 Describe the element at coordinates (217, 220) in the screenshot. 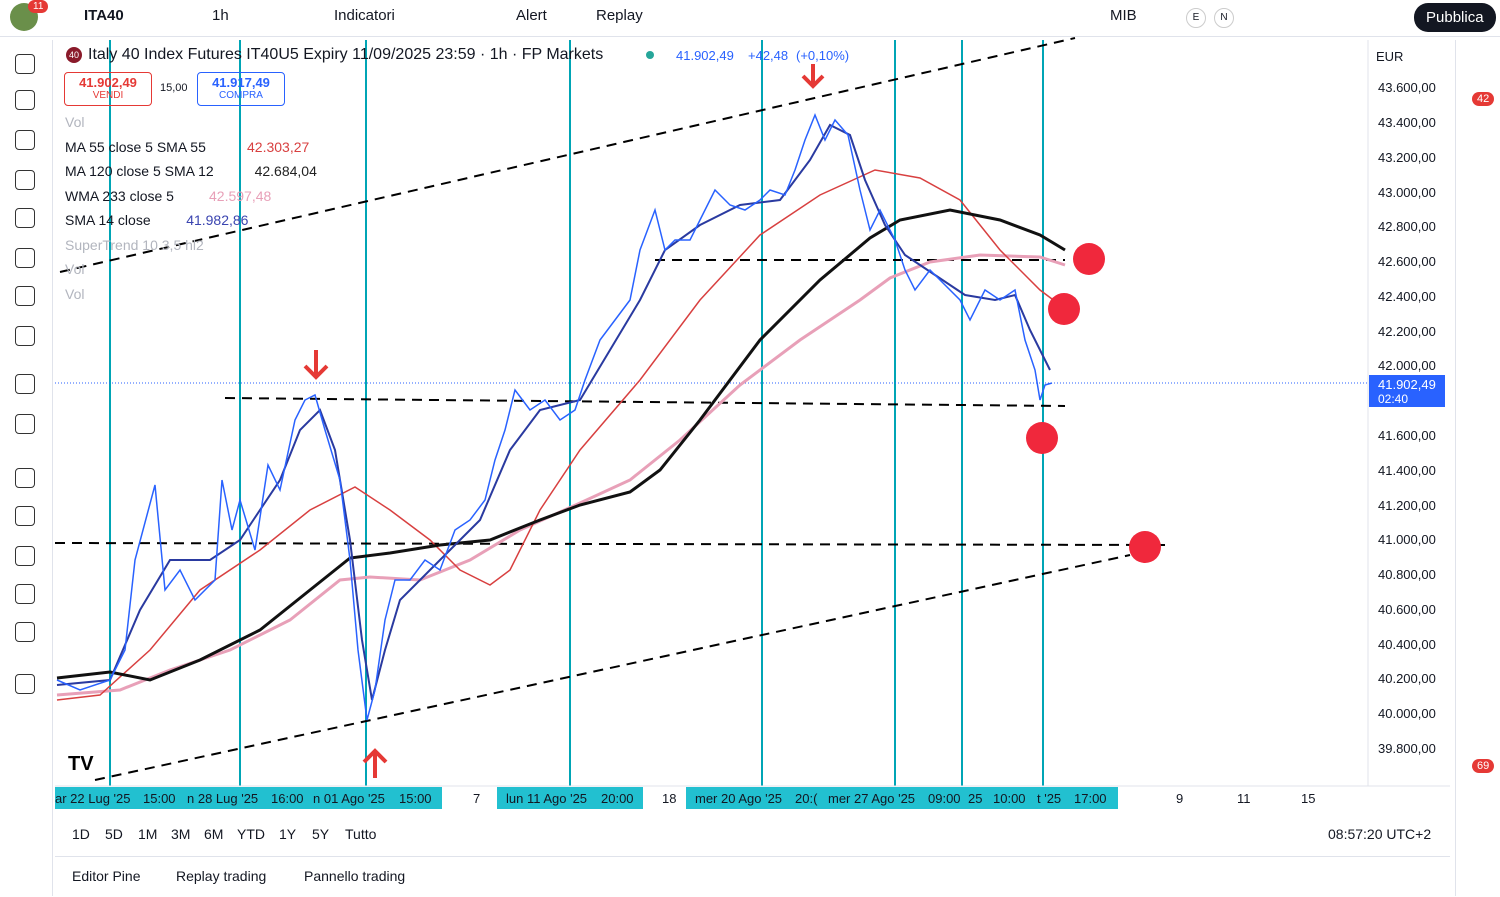

I see `indicator-value: 41.982,86` at that location.